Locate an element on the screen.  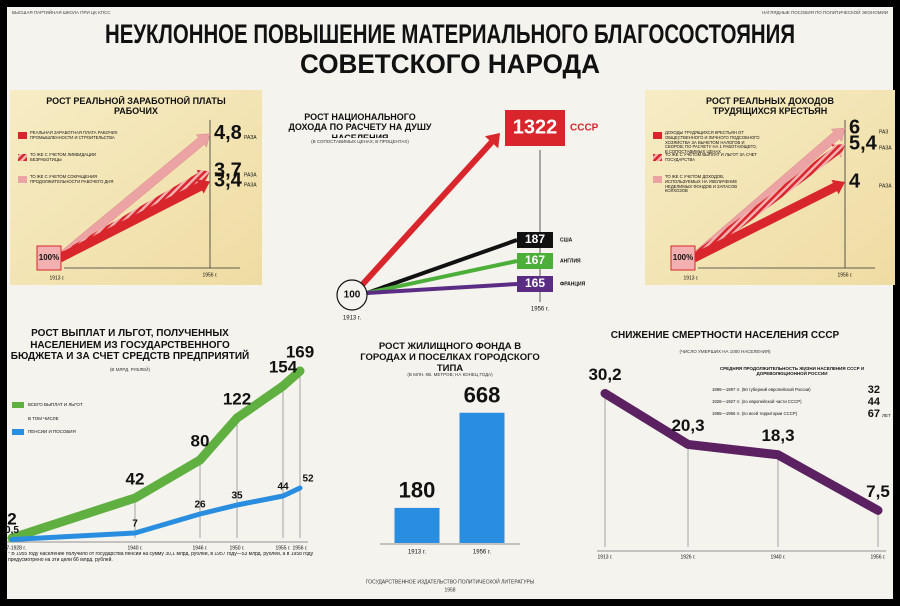
value-label: 122 is located at coordinates (237, 398).